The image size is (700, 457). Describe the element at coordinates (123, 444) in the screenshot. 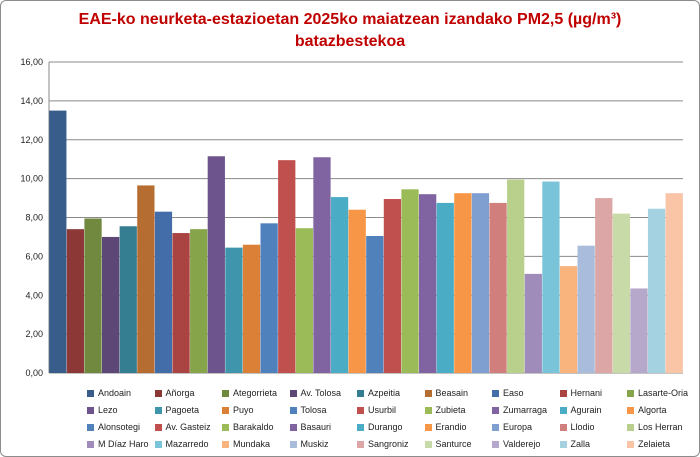

I see `legend-label: M Díaz Haro` at that location.